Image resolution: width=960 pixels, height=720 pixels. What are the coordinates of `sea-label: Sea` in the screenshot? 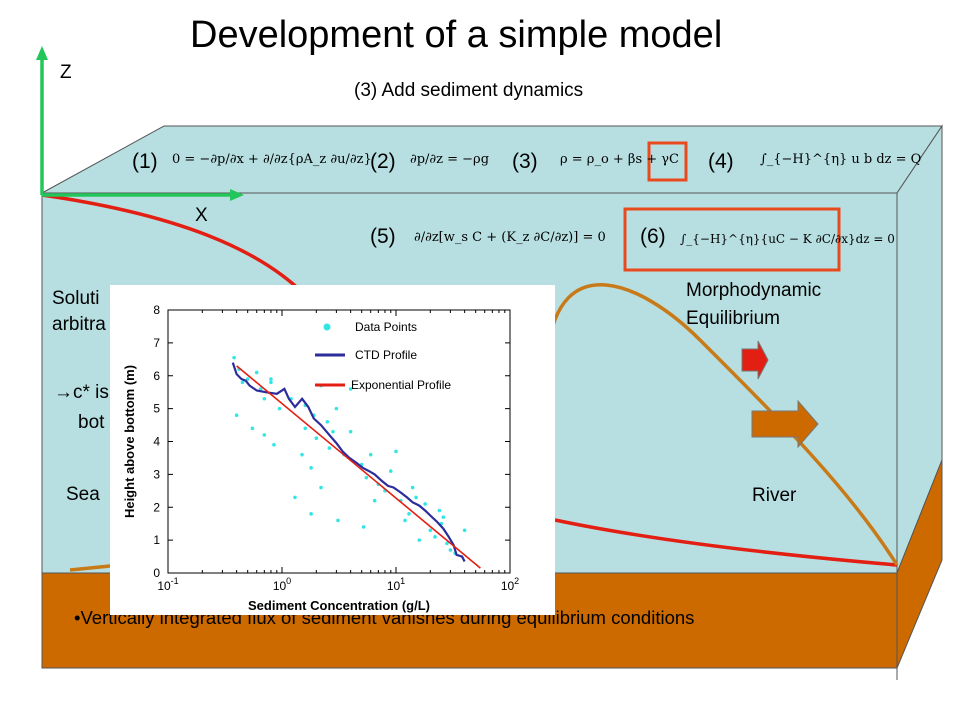 It's located at (83, 494).